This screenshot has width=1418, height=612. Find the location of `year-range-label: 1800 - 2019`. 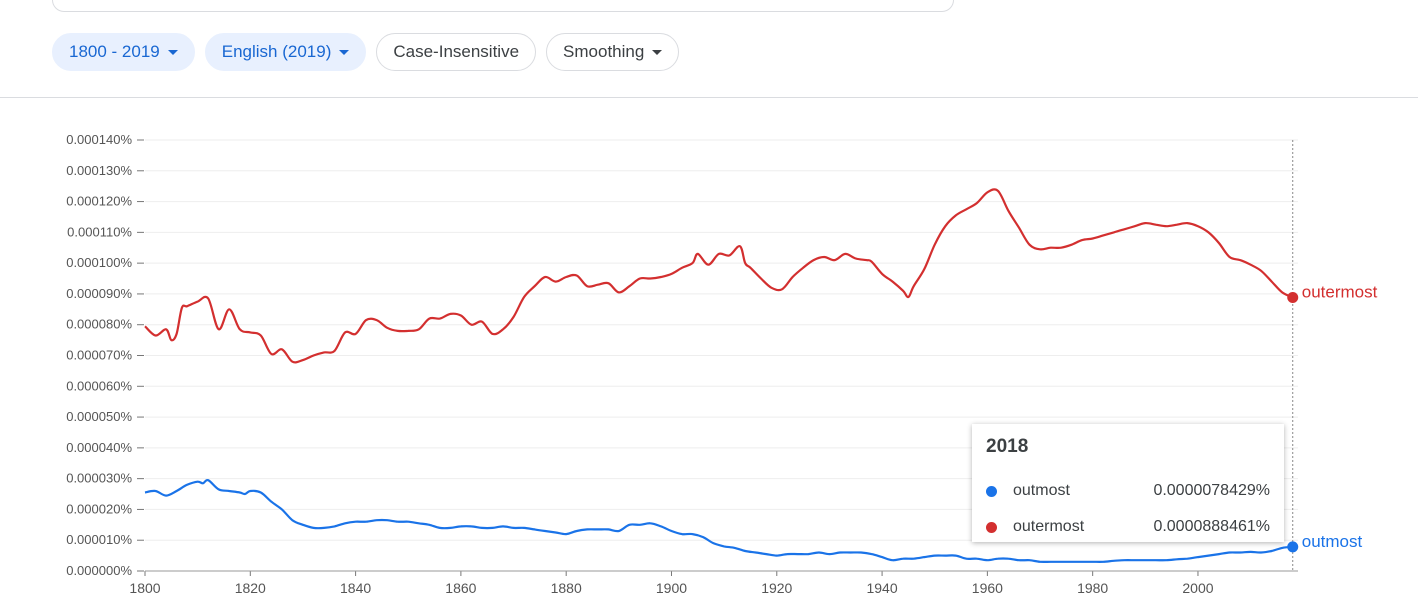

year-range-label: 1800 - 2019 is located at coordinates (114, 51).